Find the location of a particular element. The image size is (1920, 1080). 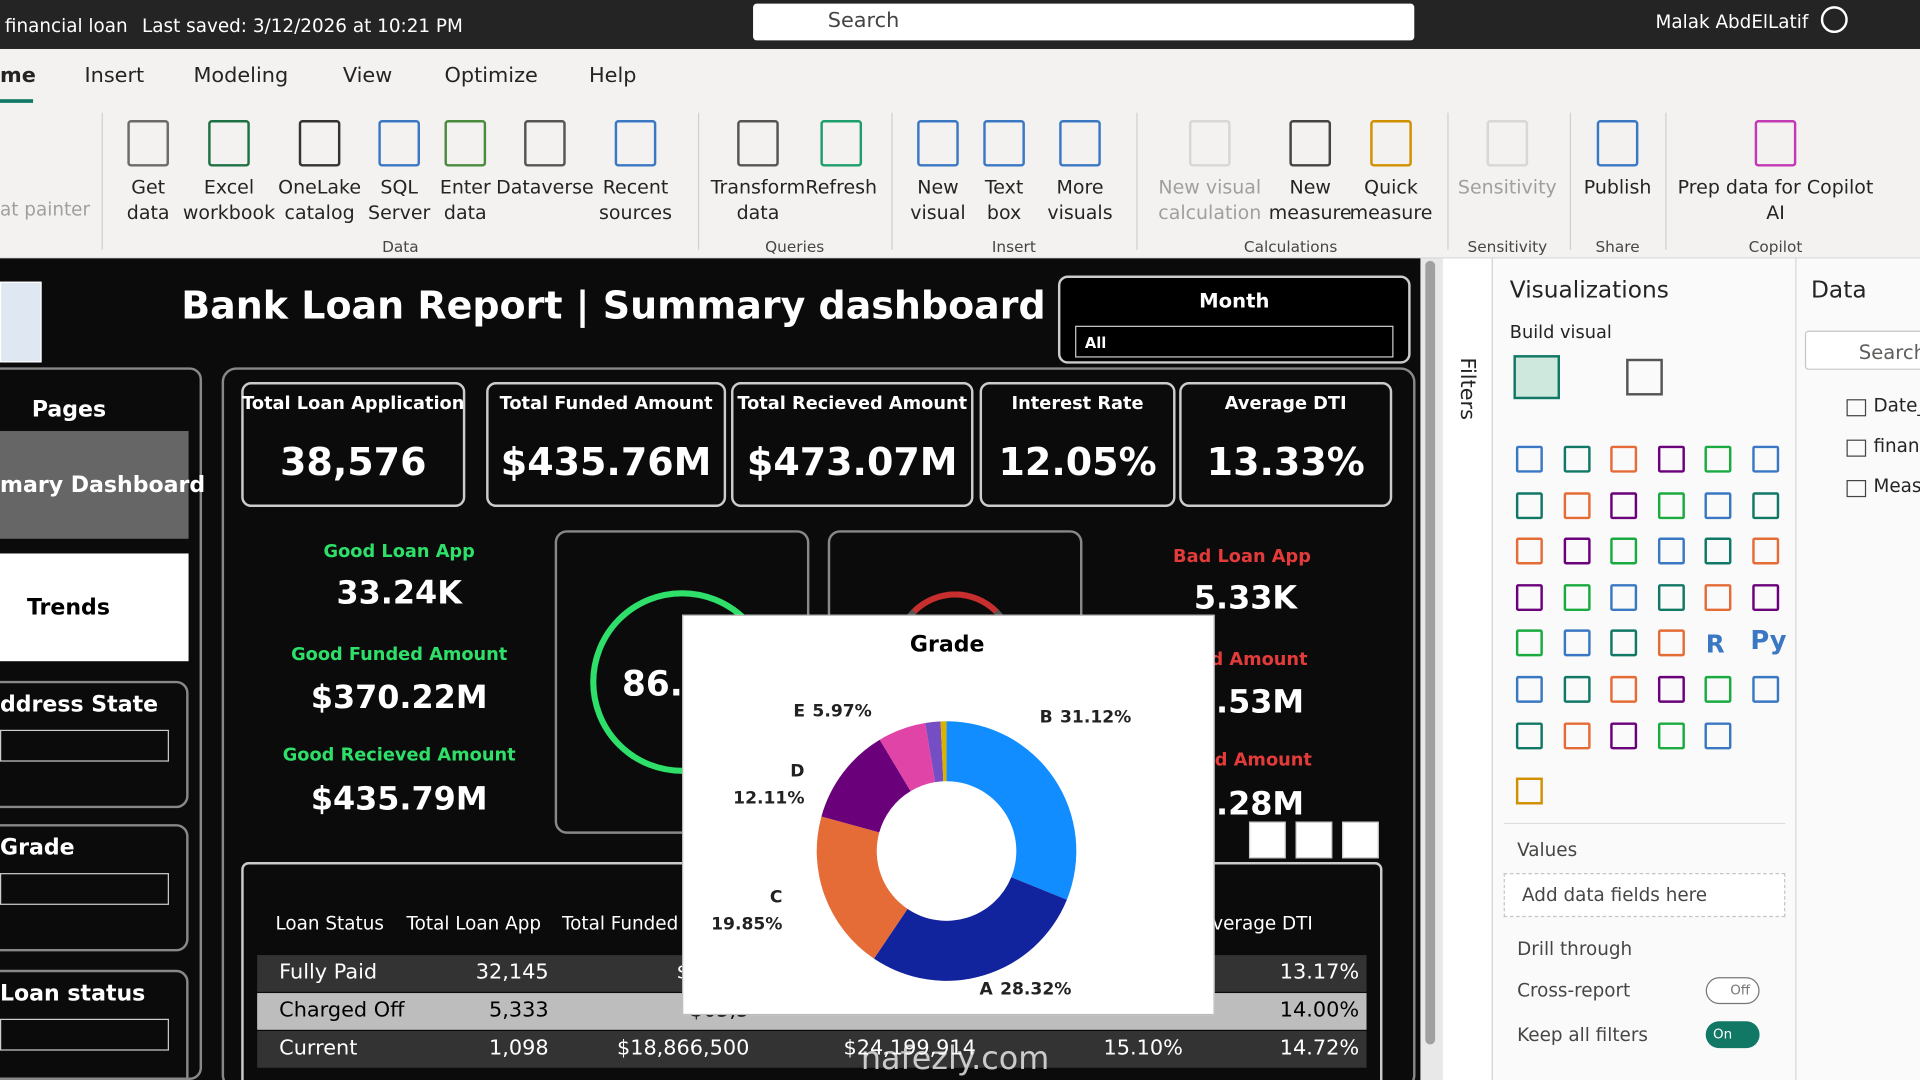

ribbon-button-label: Recent is located at coordinates (635, 187).